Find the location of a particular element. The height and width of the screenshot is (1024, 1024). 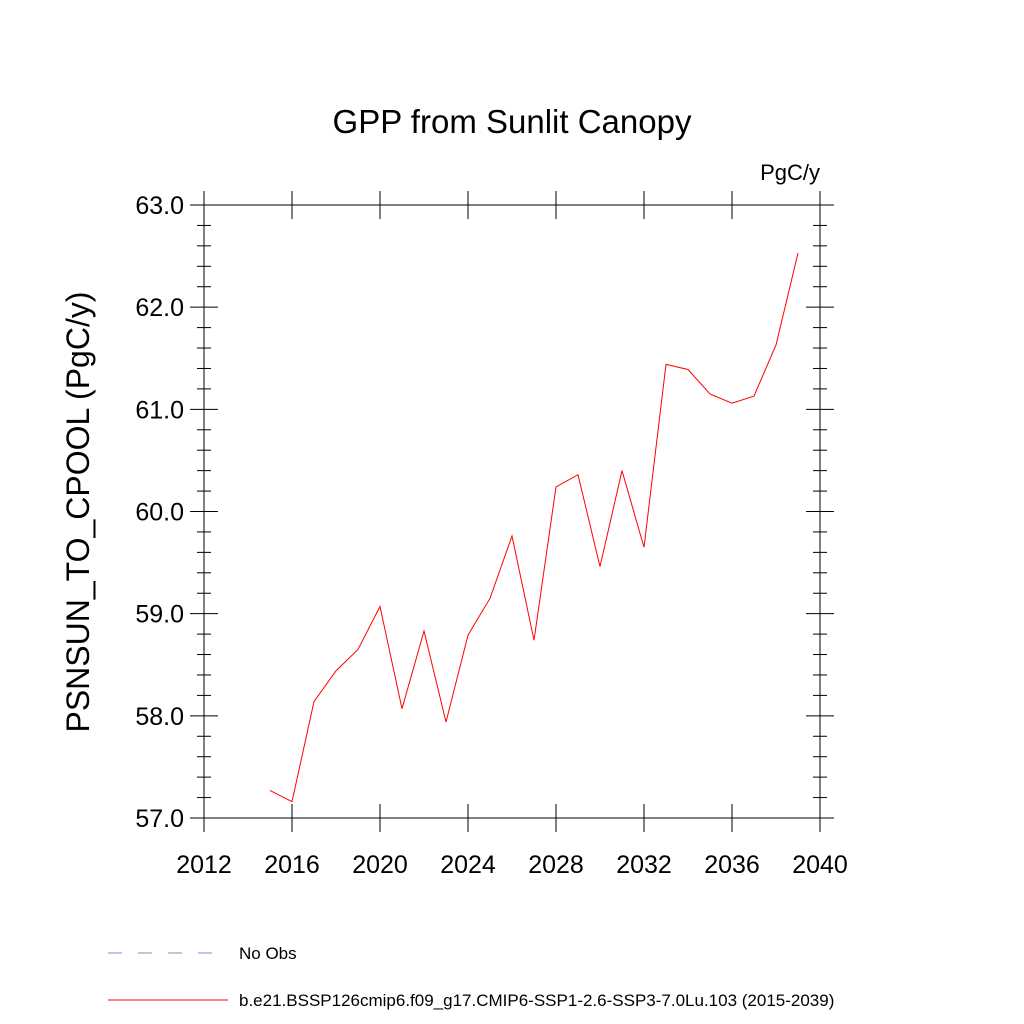

y-tick-label: 57.0 is located at coordinates (159, 819).